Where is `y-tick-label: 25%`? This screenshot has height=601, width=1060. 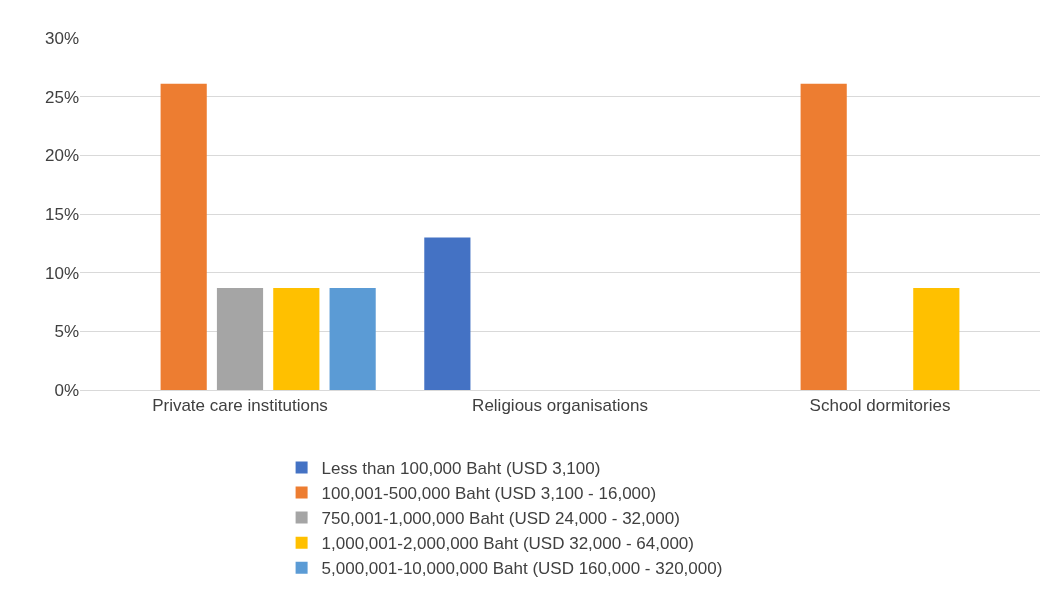
y-tick-label: 25% is located at coordinates (61, 97).